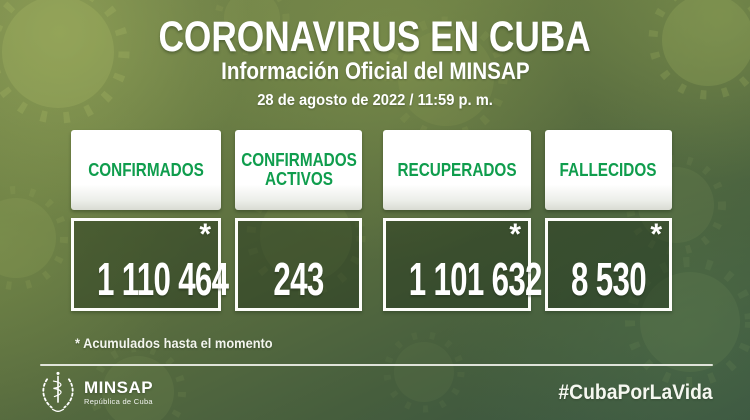  Describe the element at coordinates (119, 387) in the screenshot. I see `logo-name: MINSAP` at that location.